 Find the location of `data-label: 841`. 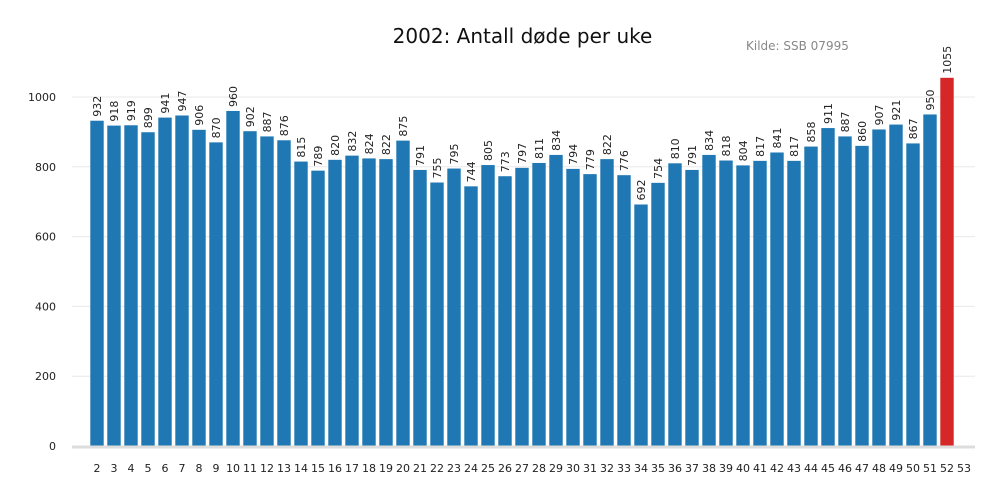

data-label: 841 is located at coordinates (777, 137).